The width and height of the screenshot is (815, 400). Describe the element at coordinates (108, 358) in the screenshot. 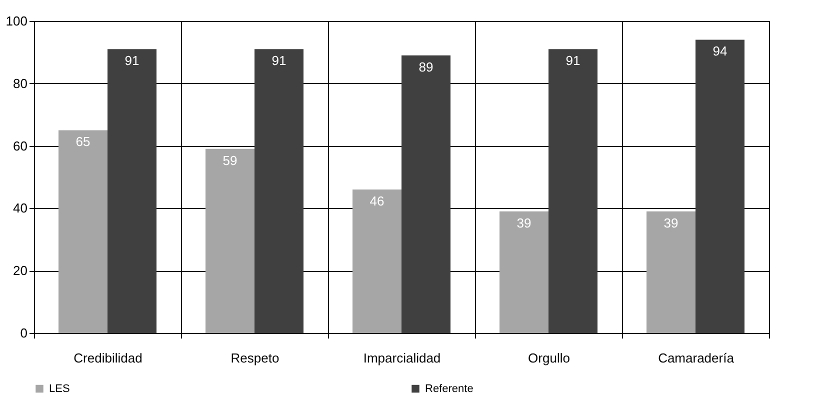

I see `x-tick-label: Credibilidad` at that location.